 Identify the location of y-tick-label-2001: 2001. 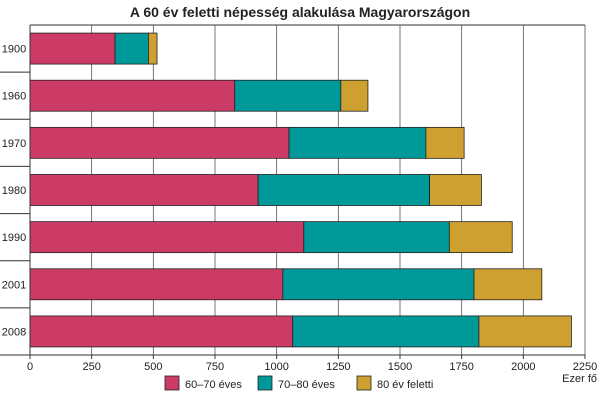
(14, 285).